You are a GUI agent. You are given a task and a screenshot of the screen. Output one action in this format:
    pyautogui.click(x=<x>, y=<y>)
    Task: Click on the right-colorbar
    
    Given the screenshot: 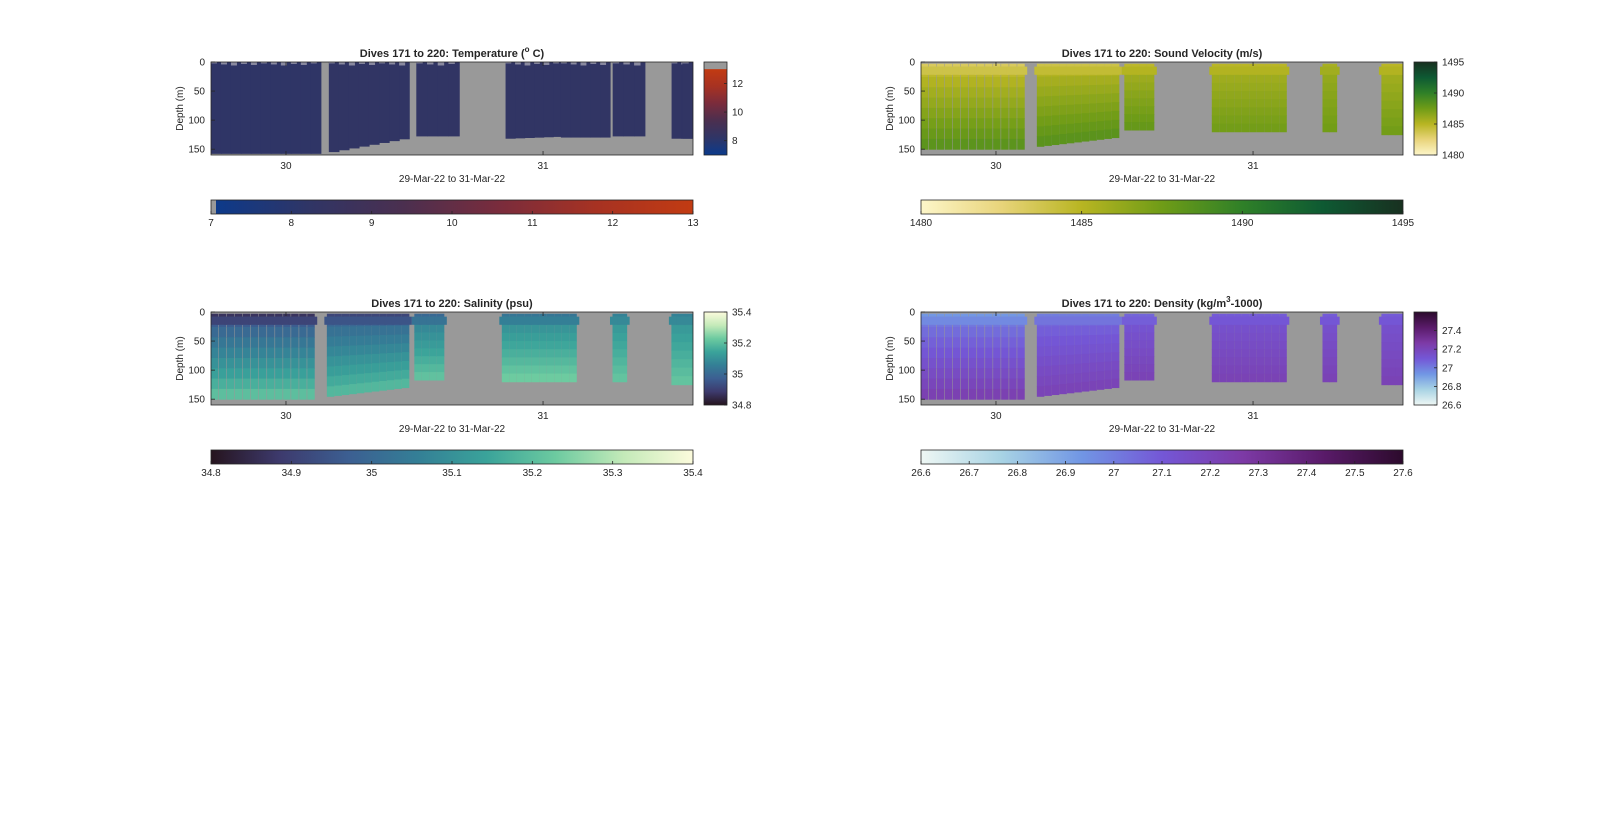 What is the action you would take?
    pyautogui.click(x=715, y=358)
    